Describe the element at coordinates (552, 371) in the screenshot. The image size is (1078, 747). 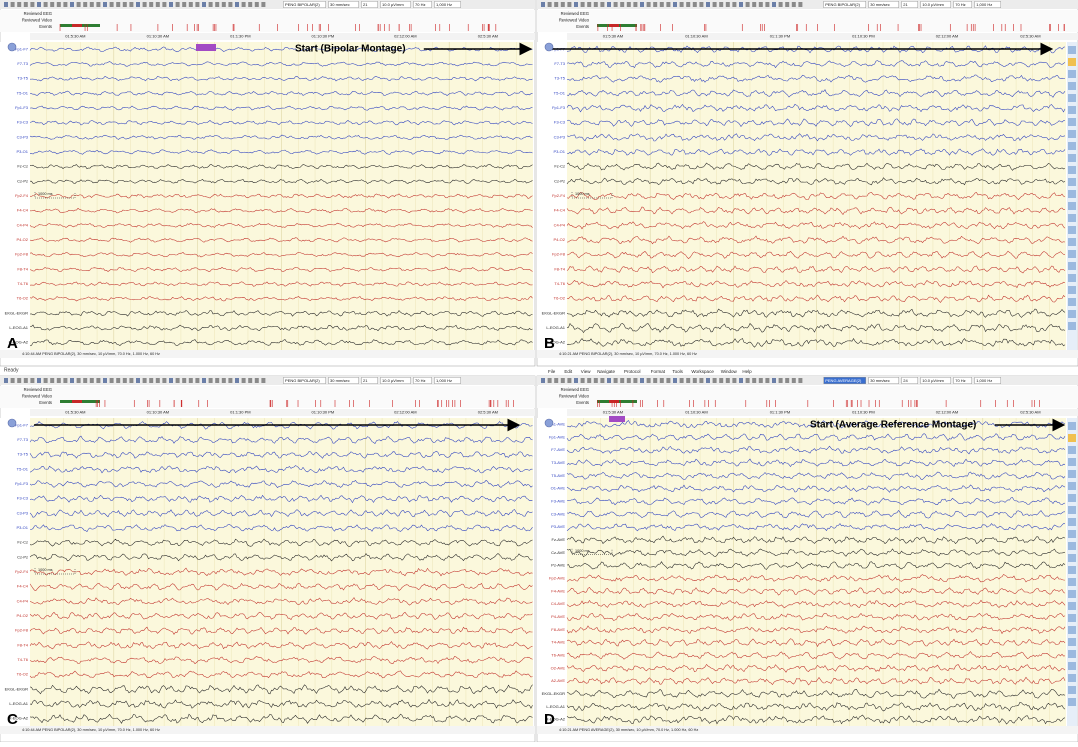
I see `menu-item: File` at that location.